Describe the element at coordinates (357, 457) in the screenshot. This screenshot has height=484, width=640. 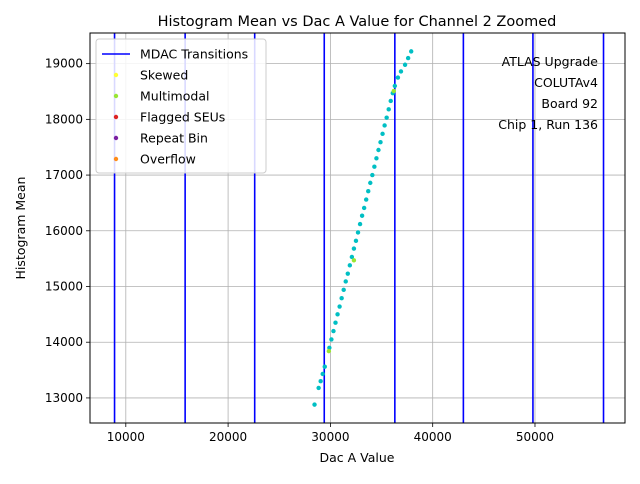
I see `x-axis-label: Dac A Value` at that location.